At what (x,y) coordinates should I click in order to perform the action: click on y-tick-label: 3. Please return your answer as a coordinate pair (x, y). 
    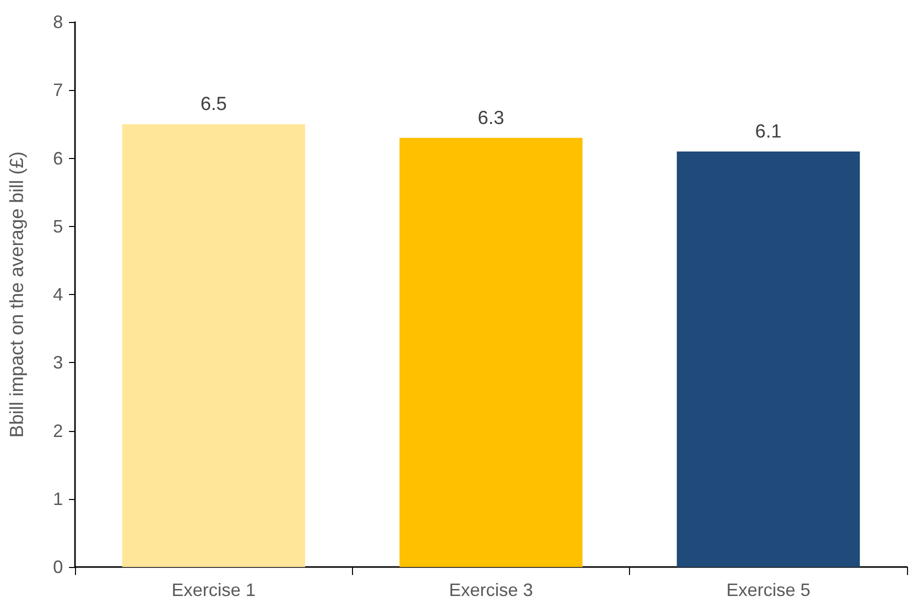
    Looking at the image, I should click on (57, 362).